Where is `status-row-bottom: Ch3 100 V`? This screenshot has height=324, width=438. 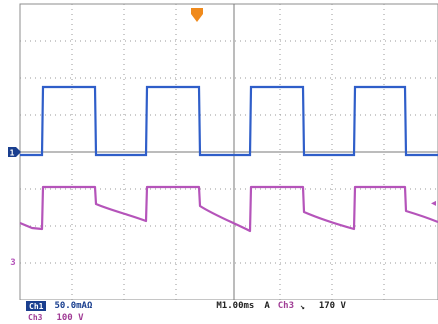 status-row-bottom: Ch3 100 V is located at coordinates (42, 318).